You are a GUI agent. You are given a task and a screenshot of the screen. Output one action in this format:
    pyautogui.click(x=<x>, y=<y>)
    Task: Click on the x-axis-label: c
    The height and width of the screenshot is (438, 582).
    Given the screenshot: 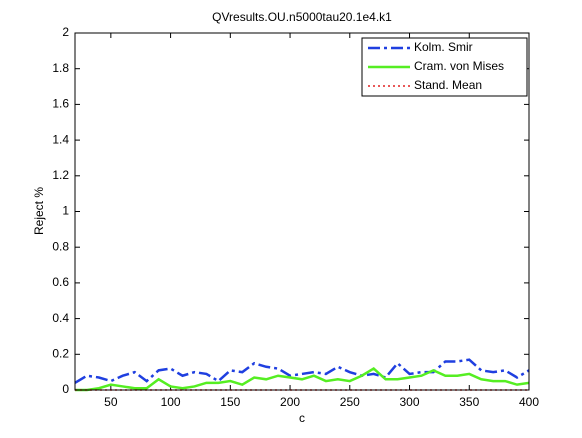 What is the action you would take?
    pyautogui.click(x=302, y=418)
    